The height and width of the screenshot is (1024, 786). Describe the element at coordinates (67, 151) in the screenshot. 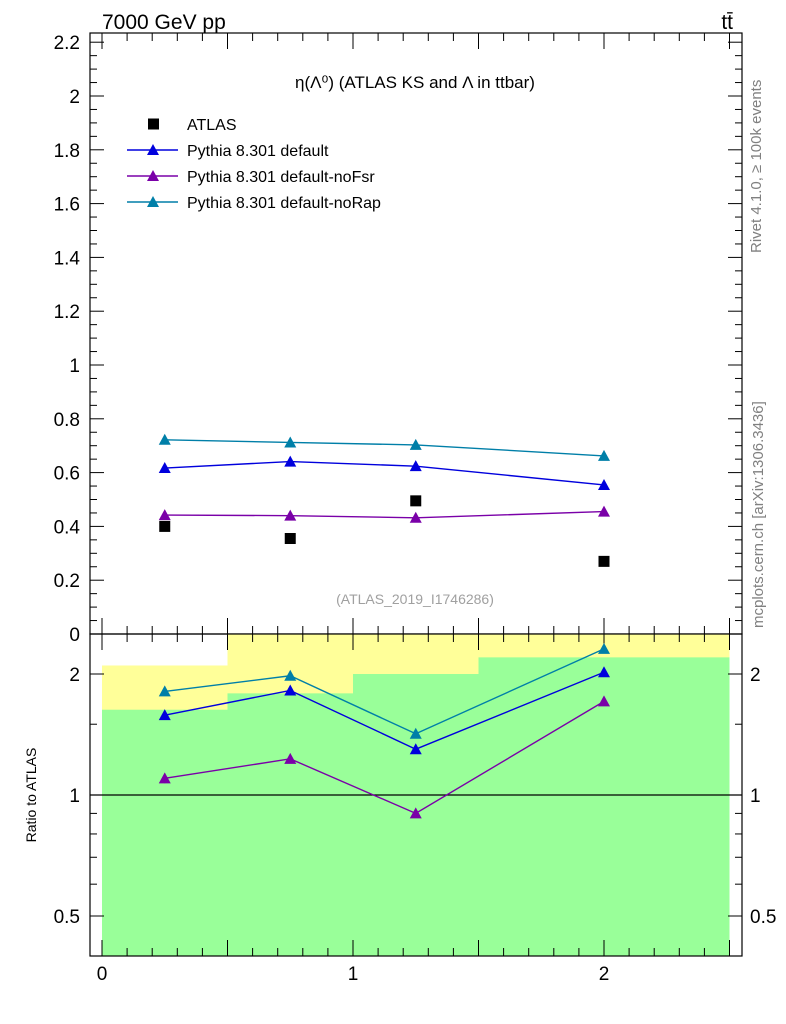

I see `main-ytick-label: 1.8` at that location.